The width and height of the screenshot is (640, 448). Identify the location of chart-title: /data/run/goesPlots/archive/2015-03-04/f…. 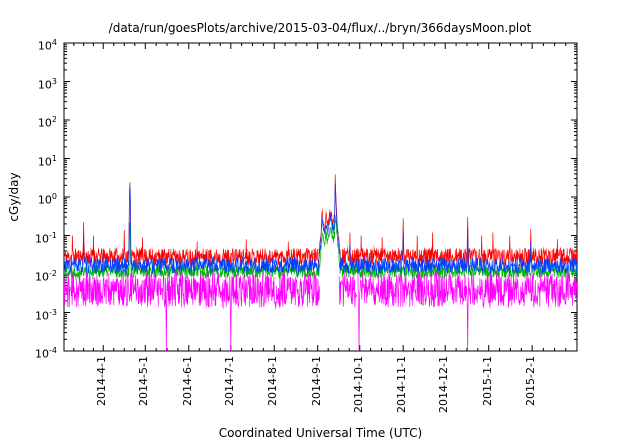
(320, 28).